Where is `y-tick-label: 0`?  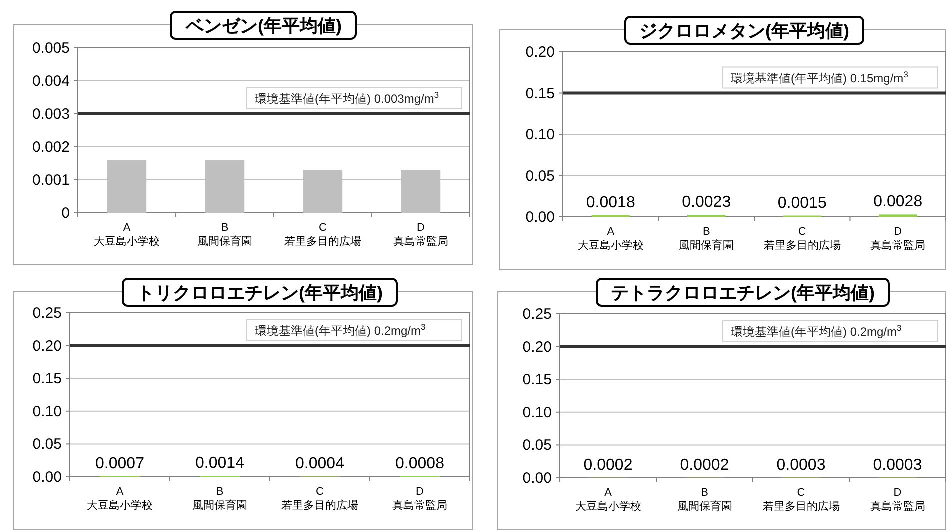 y-tick-label: 0 is located at coordinates (66, 213).